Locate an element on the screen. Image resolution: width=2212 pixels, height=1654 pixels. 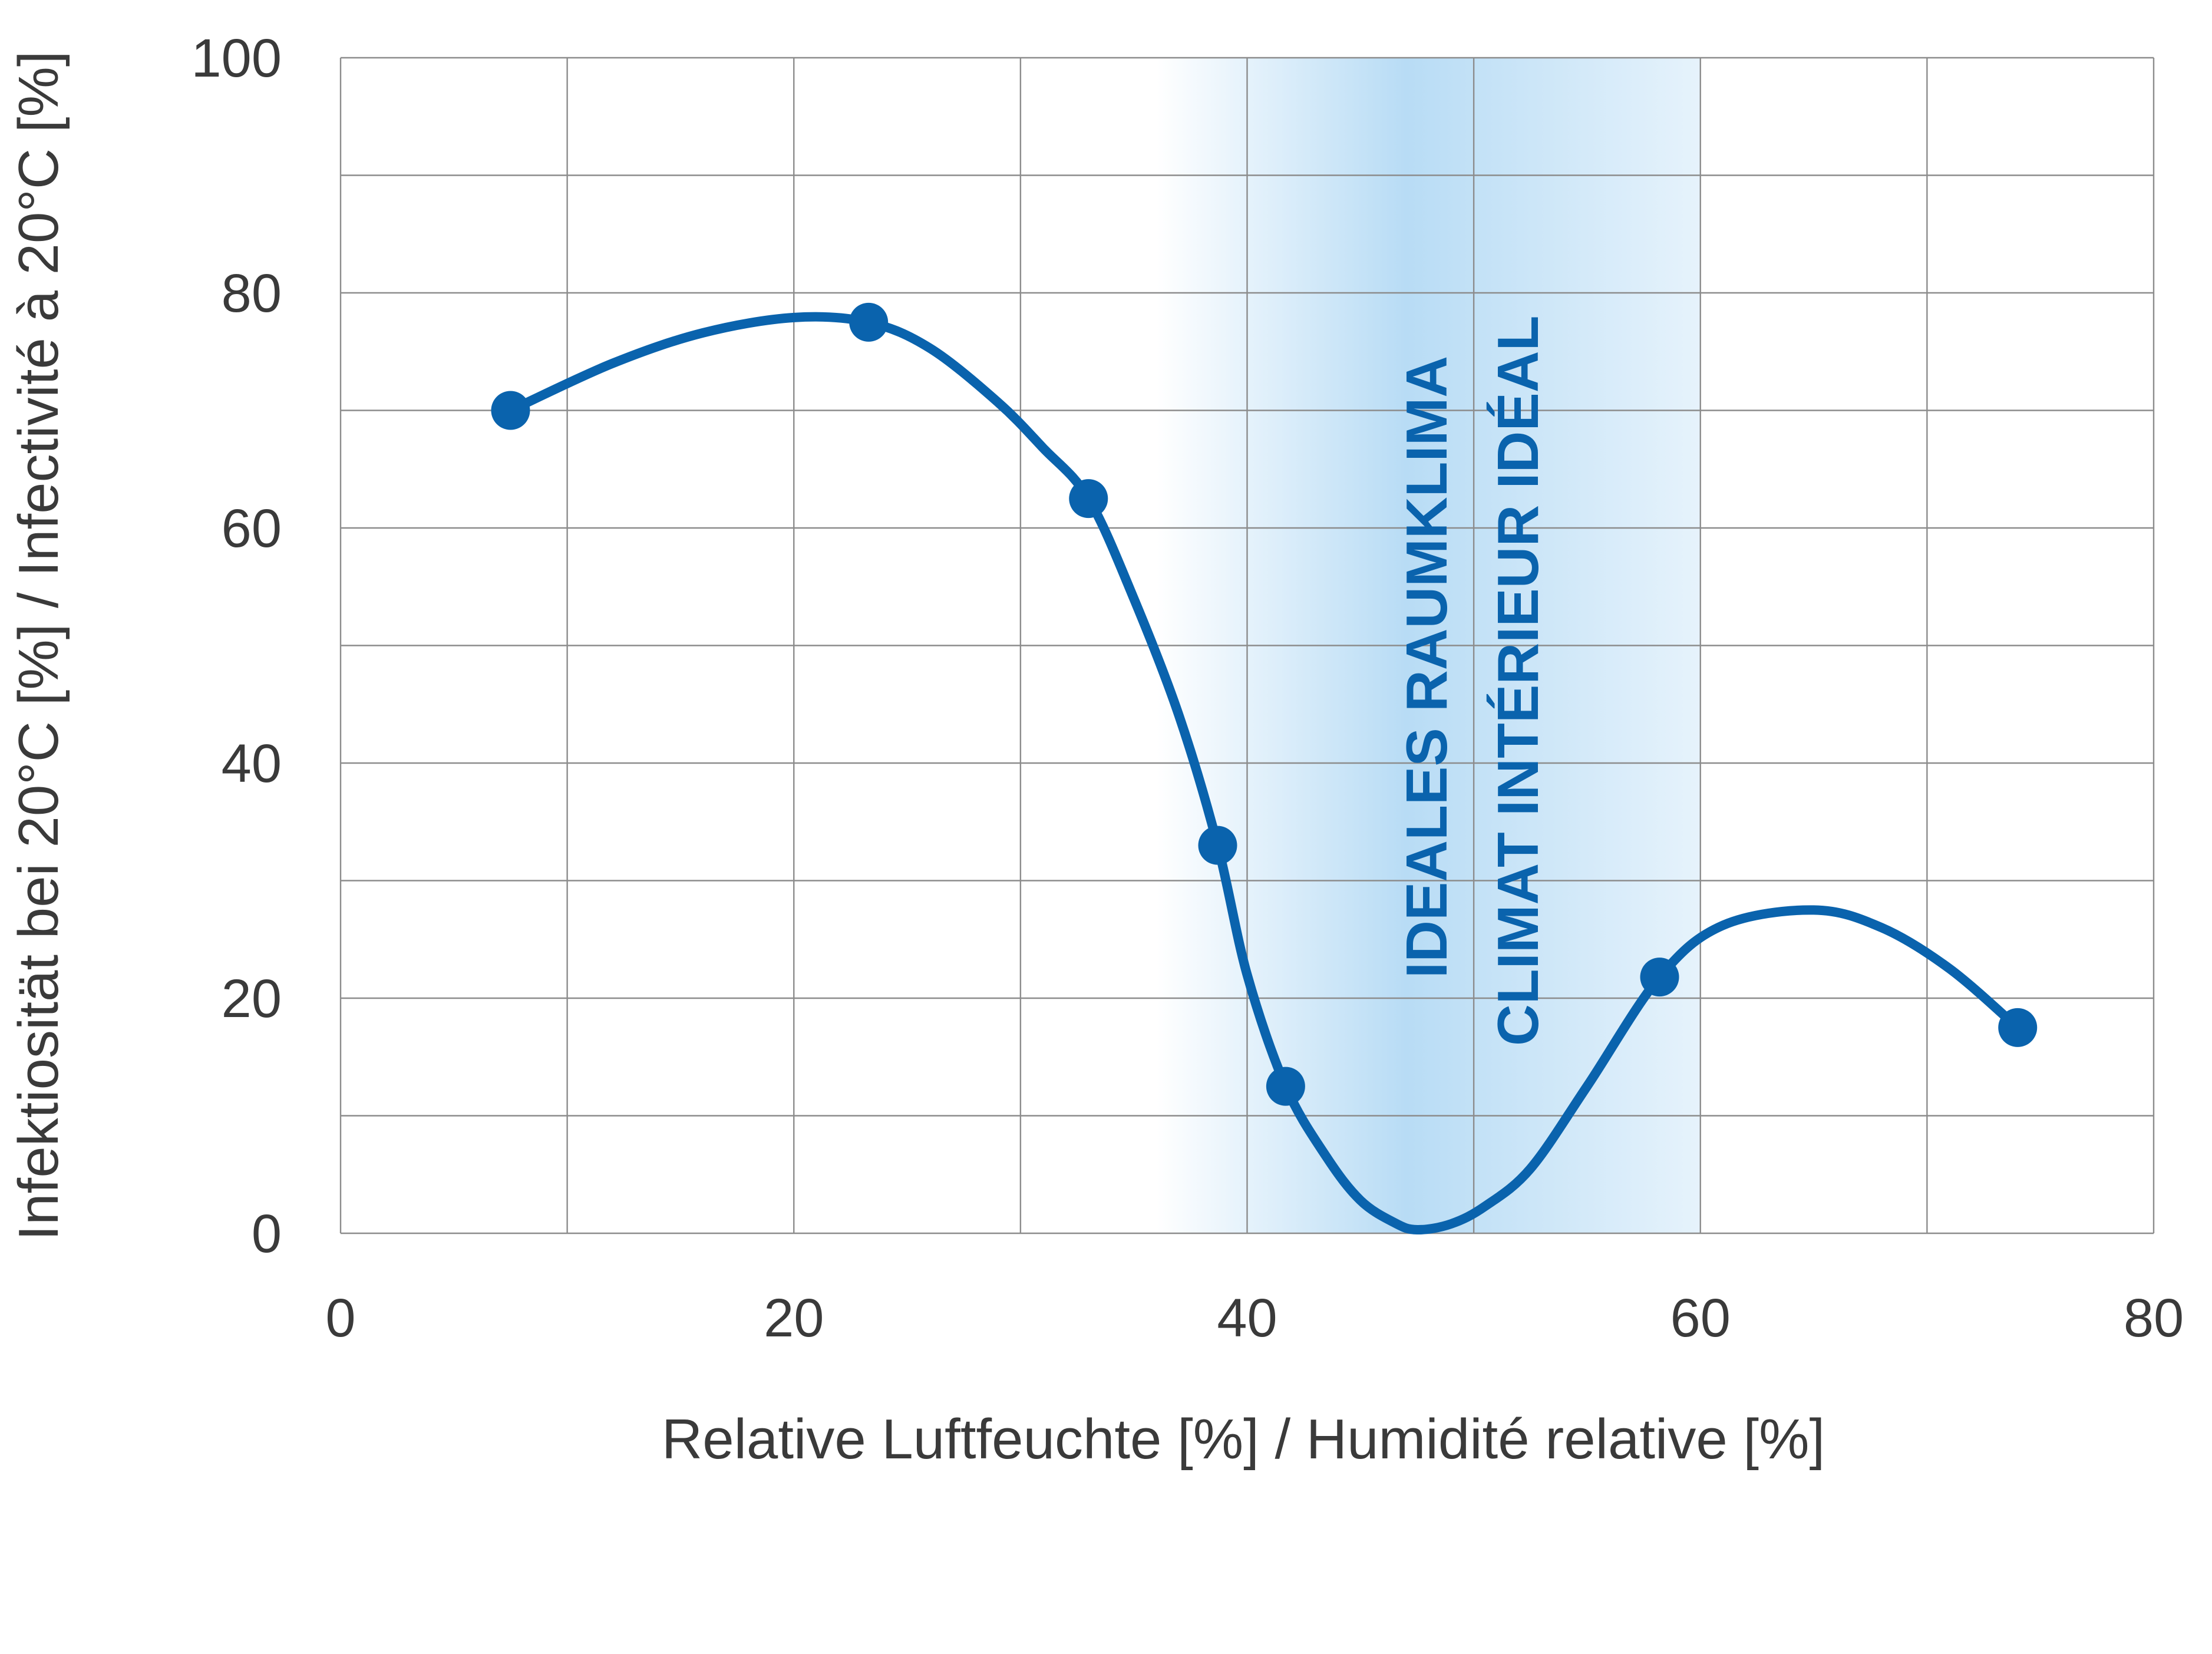
y-tick-label: 80 is located at coordinates (252, 293).